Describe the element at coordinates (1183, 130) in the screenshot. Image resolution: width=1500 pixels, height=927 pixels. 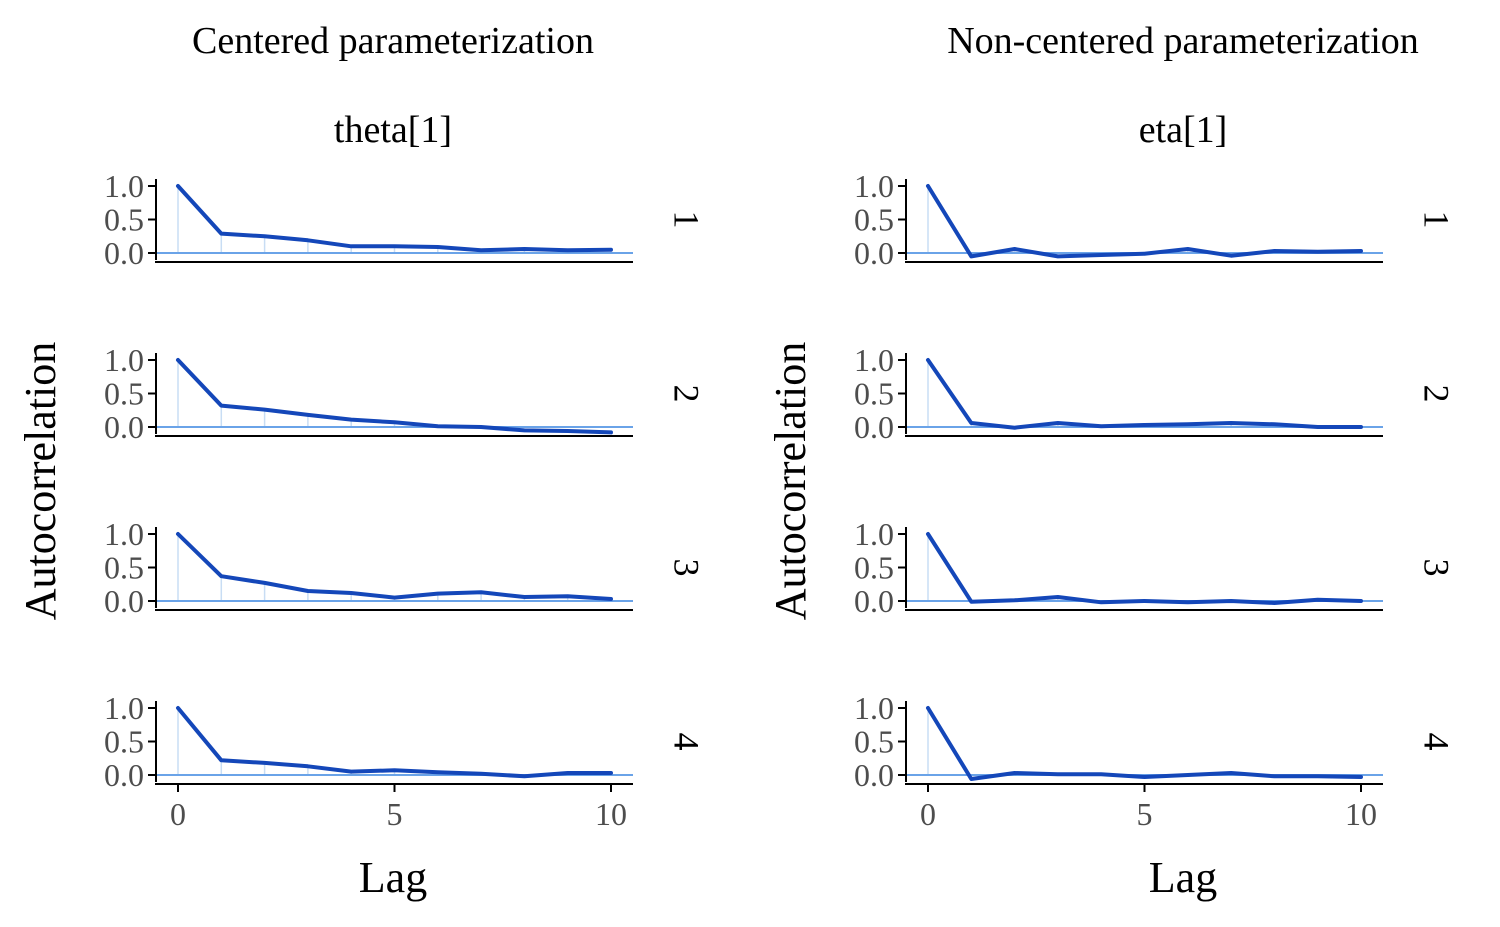
I see `panel-subtitle: eta[1]` at that location.